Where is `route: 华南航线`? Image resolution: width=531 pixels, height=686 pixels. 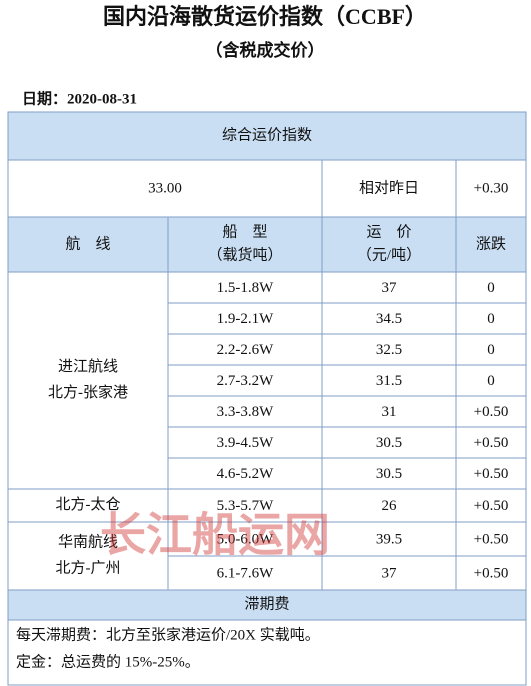
route: 华南航线 is located at coordinates (88, 541).